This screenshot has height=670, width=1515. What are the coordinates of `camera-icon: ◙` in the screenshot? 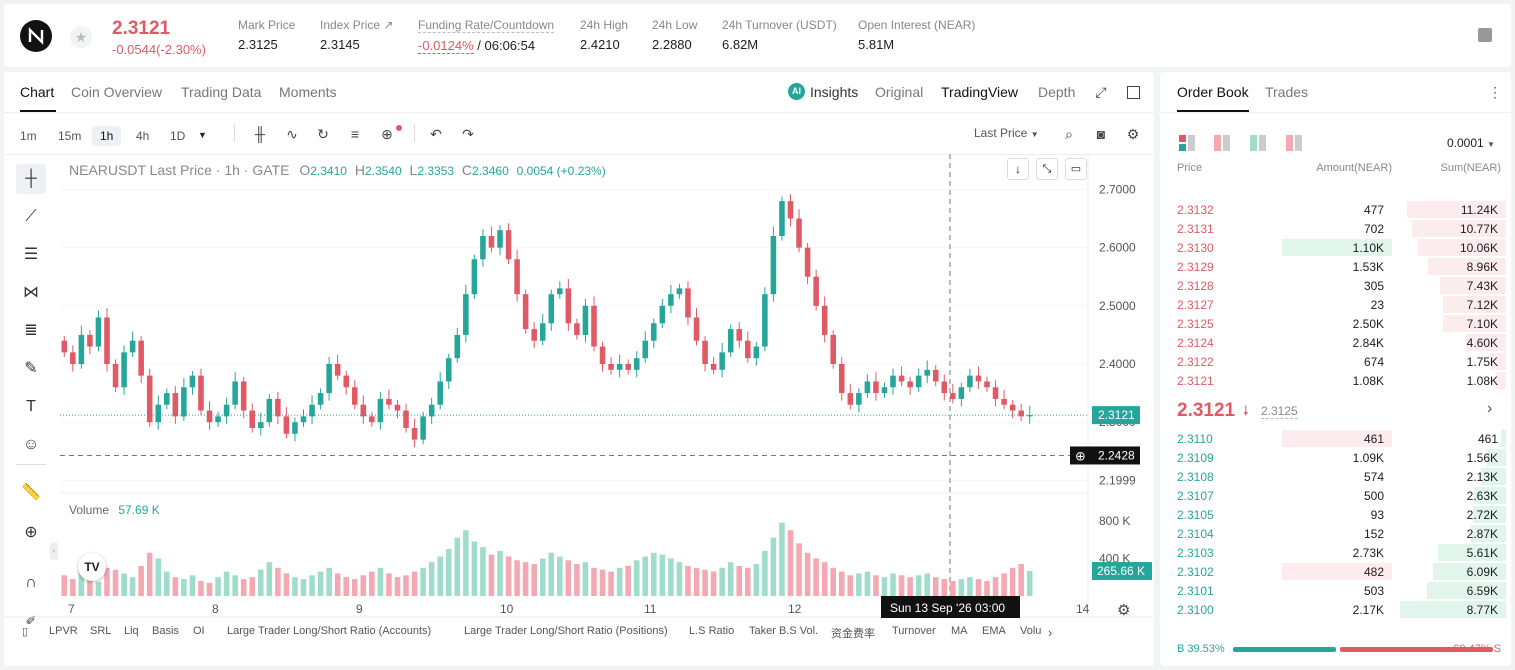 It's located at (1101, 134).